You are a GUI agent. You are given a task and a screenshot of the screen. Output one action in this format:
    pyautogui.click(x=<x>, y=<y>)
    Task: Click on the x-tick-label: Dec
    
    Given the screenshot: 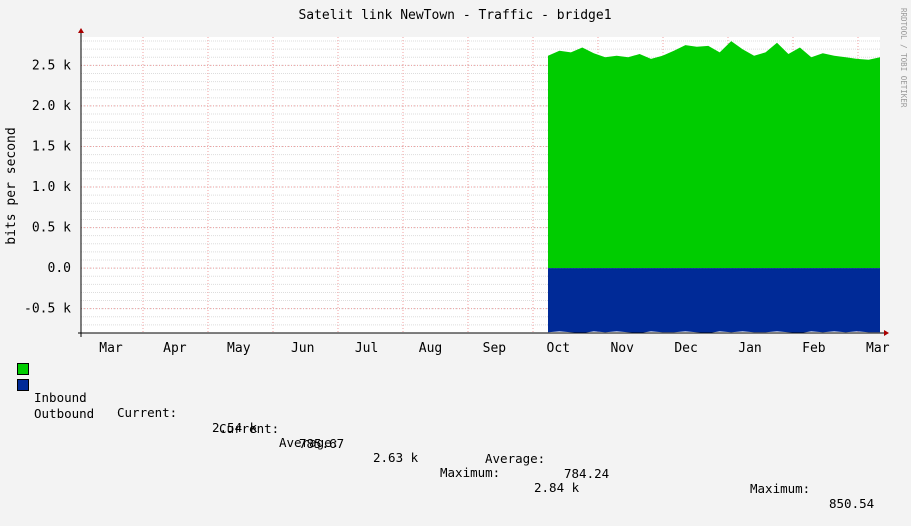 What is the action you would take?
    pyautogui.click(x=685, y=348)
    